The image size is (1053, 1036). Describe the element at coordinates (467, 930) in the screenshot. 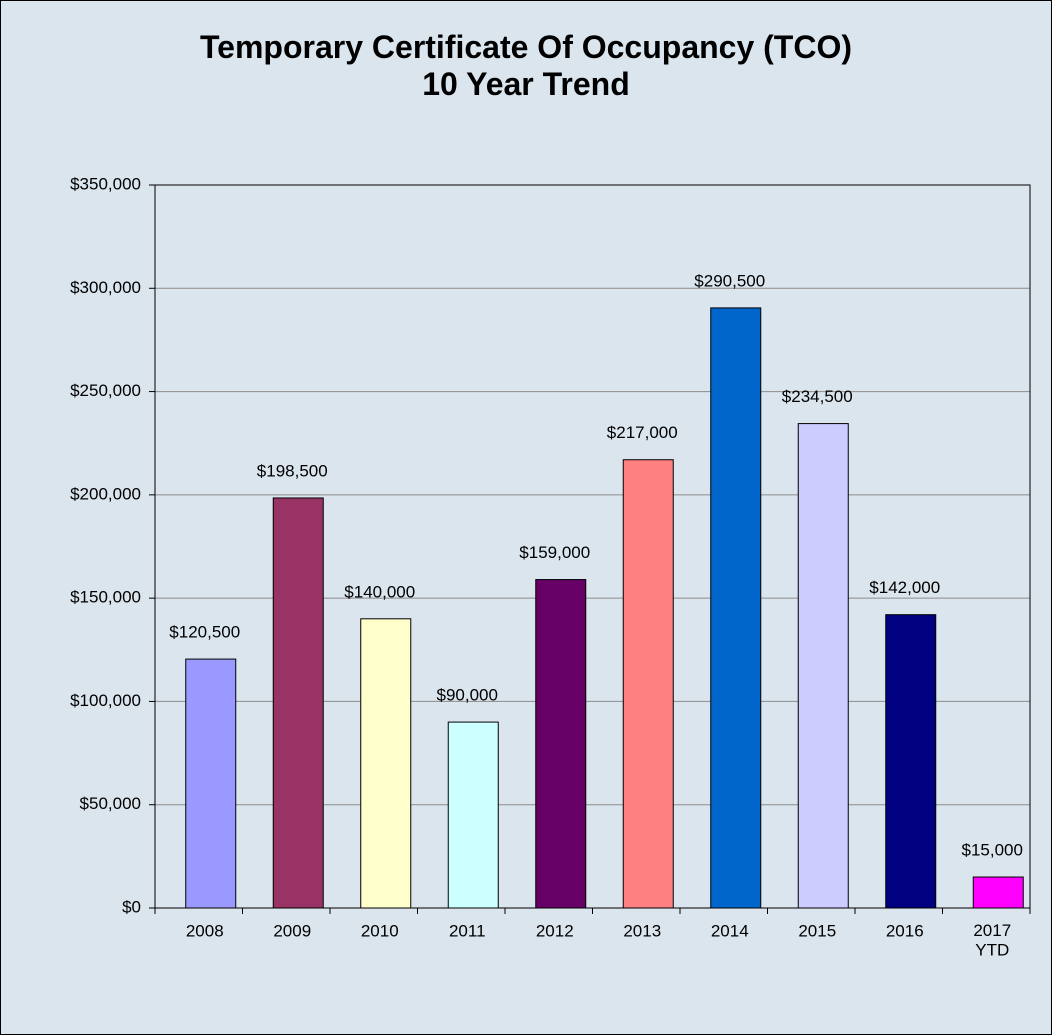

I see `x-tick-label: 2011` at that location.